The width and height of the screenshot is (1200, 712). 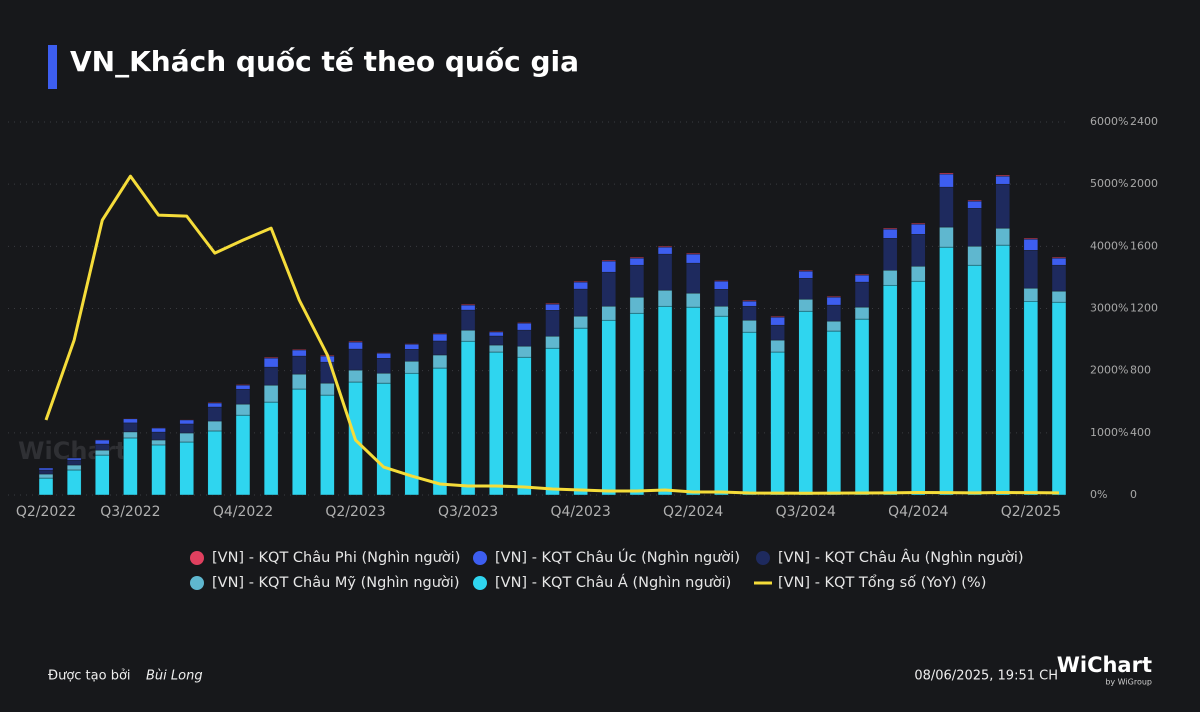 What do you see at coordinates (355, 512) in the screenshot?
I see `x-tick-label: Q2/2023` at bounding box center [355, 512].